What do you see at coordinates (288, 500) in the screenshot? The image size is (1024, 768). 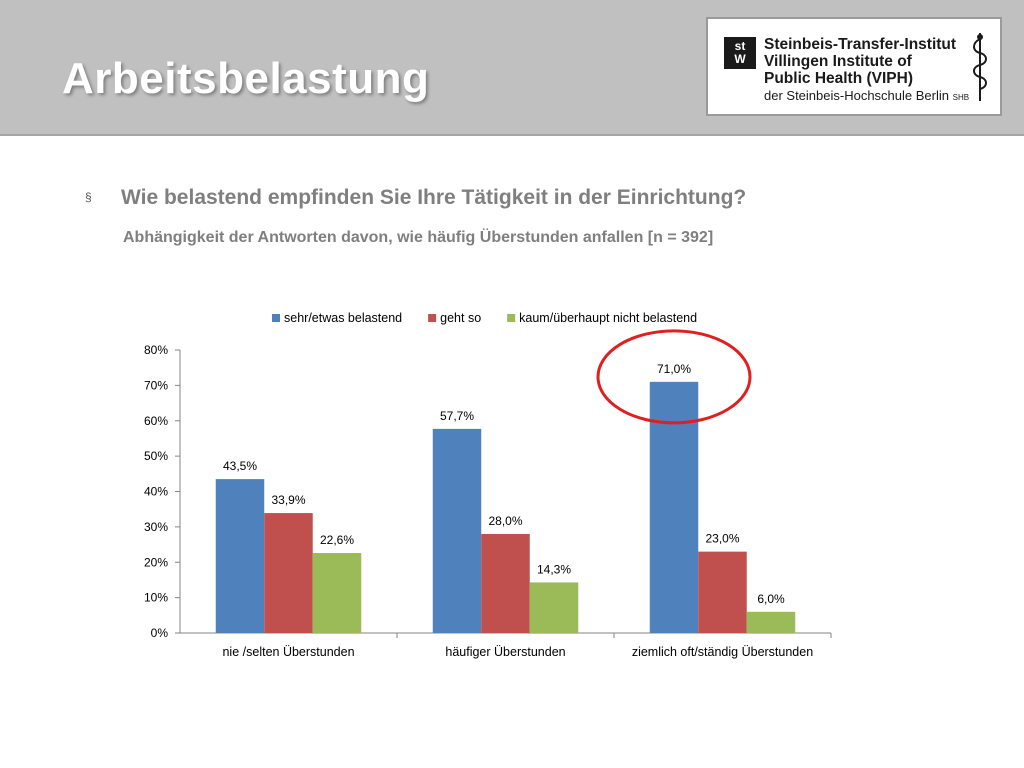 I see `data-label: 33,9%` at bounding box center [288, 500].